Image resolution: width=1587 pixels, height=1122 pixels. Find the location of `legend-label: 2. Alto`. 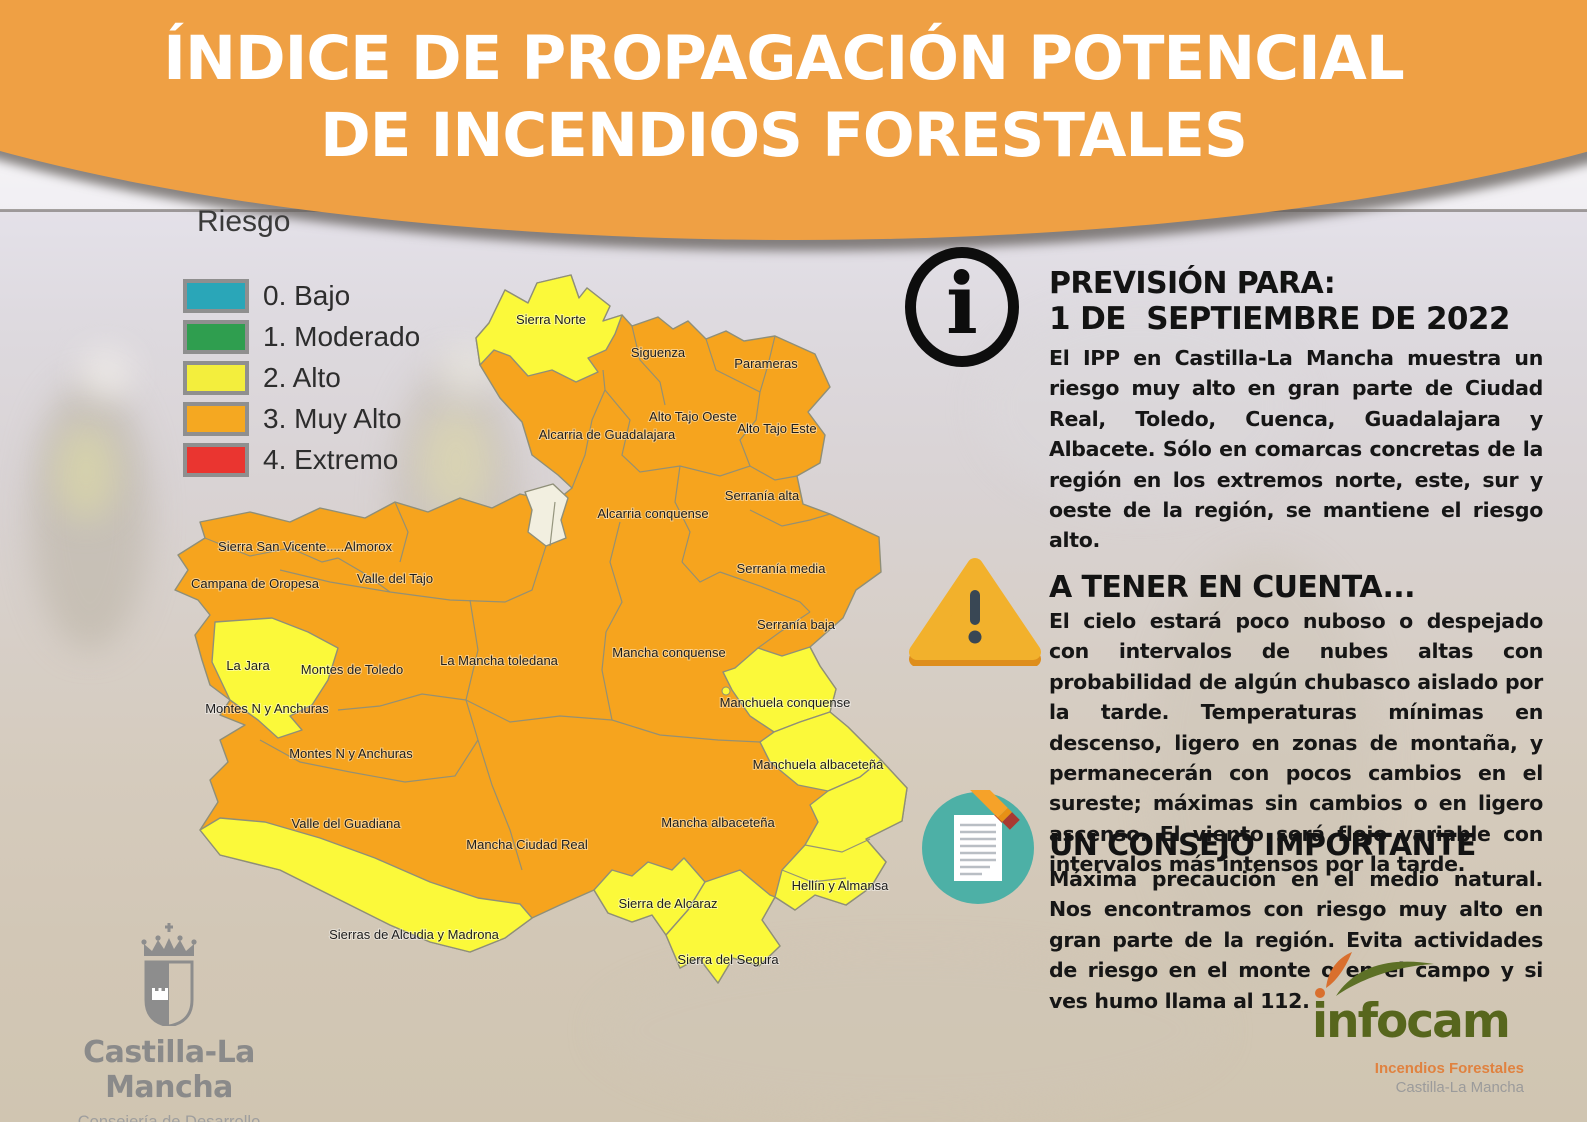

legend-label: 2. Alto is located at coordinates (302, 377).